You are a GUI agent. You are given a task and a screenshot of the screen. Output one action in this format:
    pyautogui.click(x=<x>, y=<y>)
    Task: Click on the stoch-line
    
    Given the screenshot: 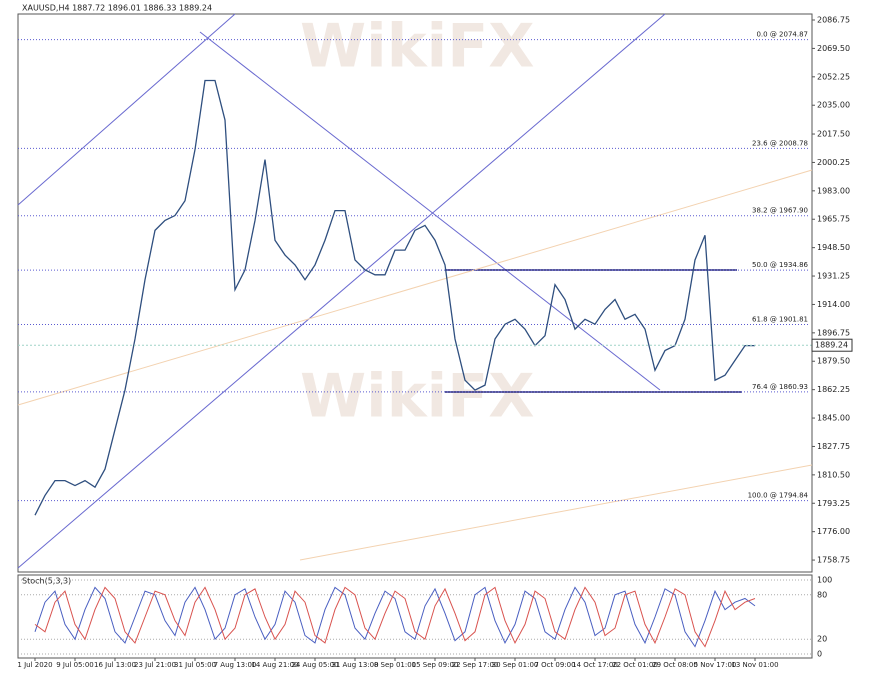 What is the action you would take?
    pyautogui.click(x=395, y=617)
    